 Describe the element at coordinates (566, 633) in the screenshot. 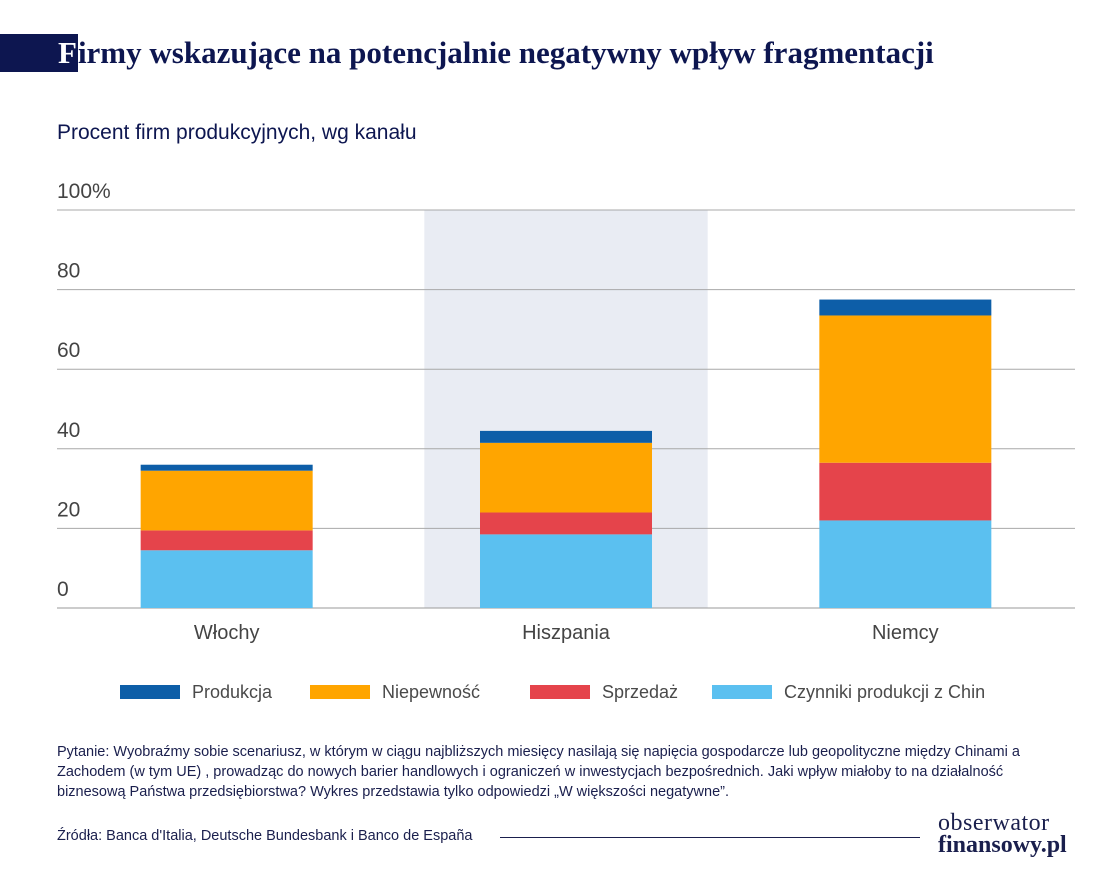

I see `x-tick-label: Hiszpania` at that location.